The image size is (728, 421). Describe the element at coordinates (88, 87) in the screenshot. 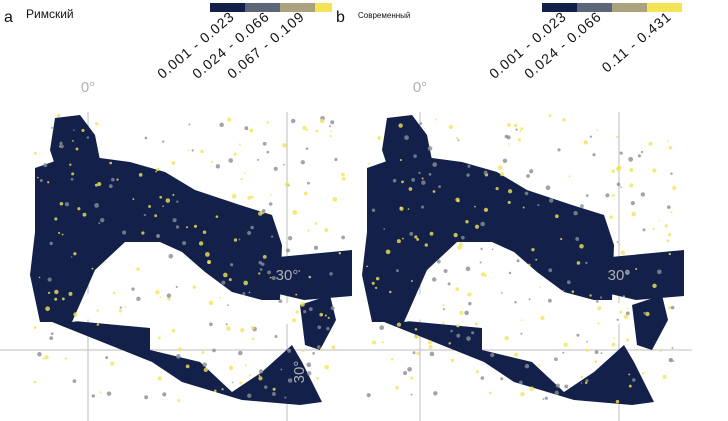

I see `graticule-label: 0°` at that location.